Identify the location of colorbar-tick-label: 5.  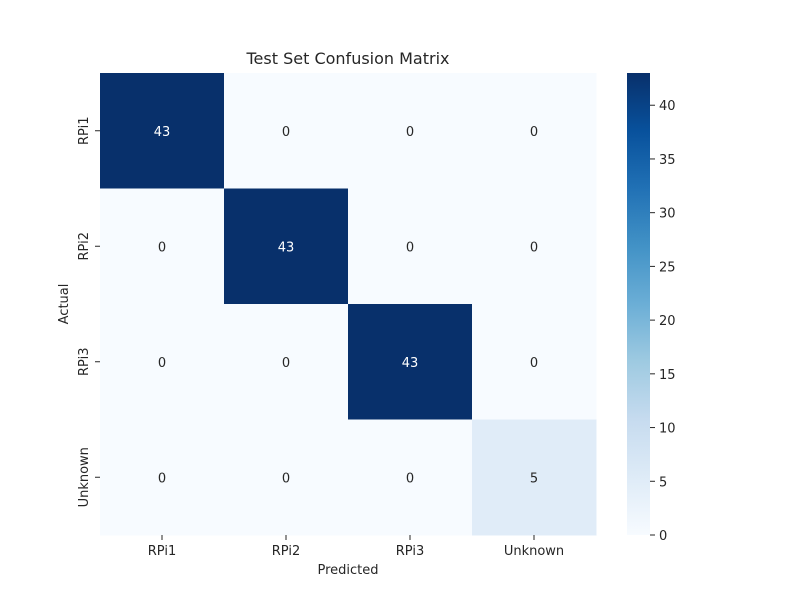
(663, 482).